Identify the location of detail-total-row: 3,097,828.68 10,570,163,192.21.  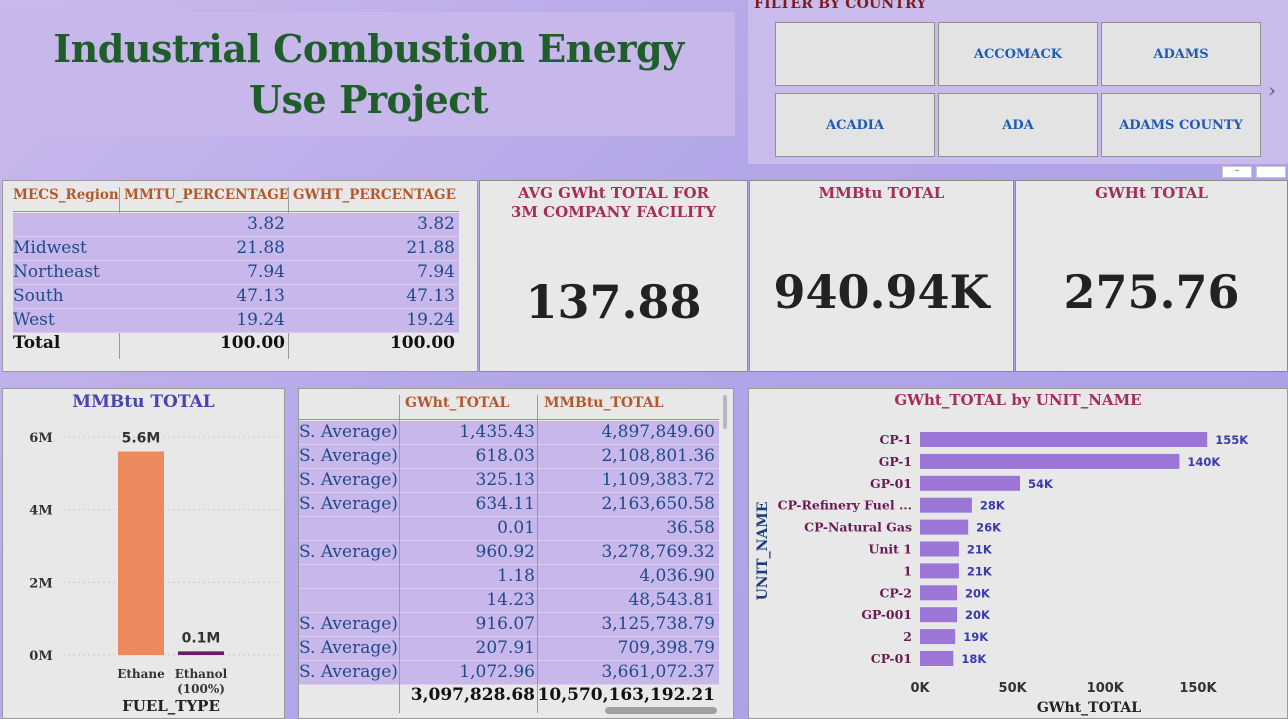
(509, 697).